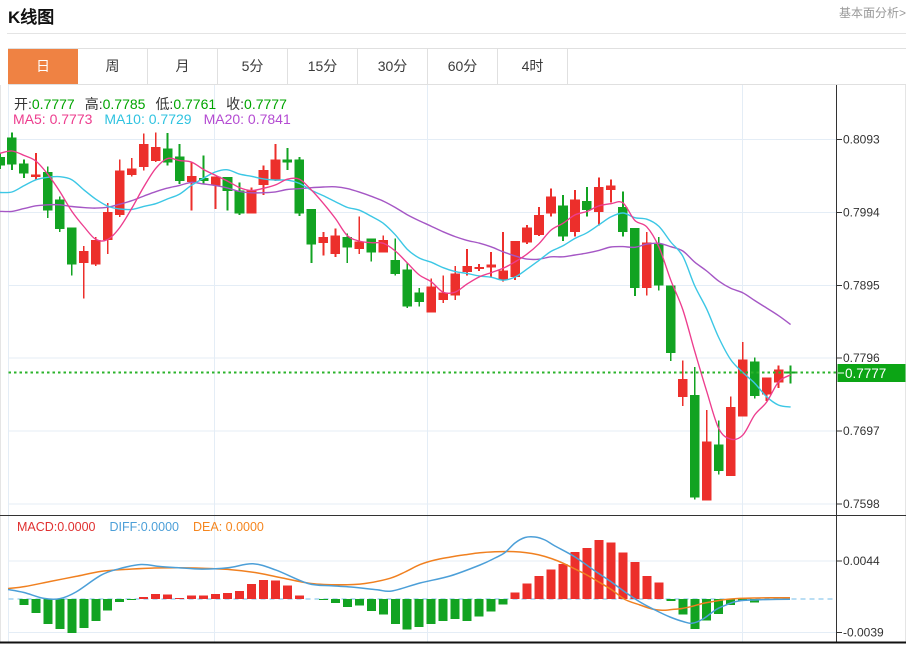  What do you see at coordinates (865, 373) in the screenshot?
I see `svg-text: 0.7777` at bounding box center [865, 373].